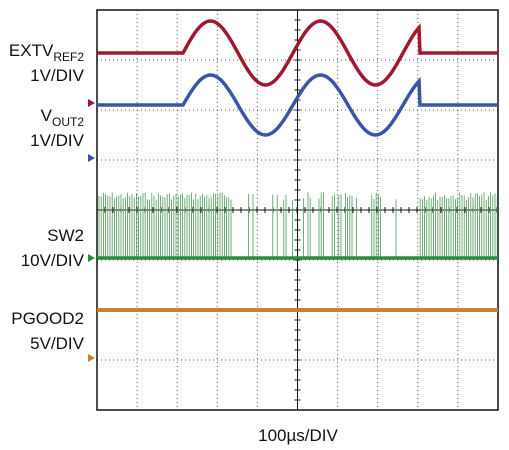 The width and height of the screenshot is (509, 450). Describe the element at coordinates (47, 318) in the screenshot. I see `channel-label: PGOOD2` at that location.